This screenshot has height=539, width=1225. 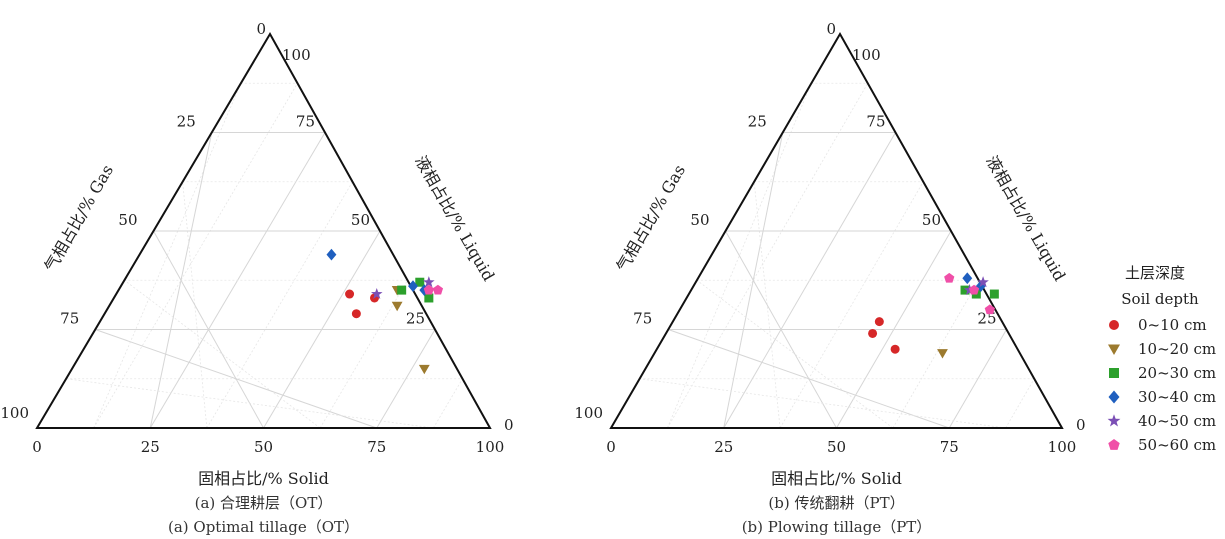 I want to click on caption-en: (b) Plowing tillage（PT）, so click(x=837, y=527).